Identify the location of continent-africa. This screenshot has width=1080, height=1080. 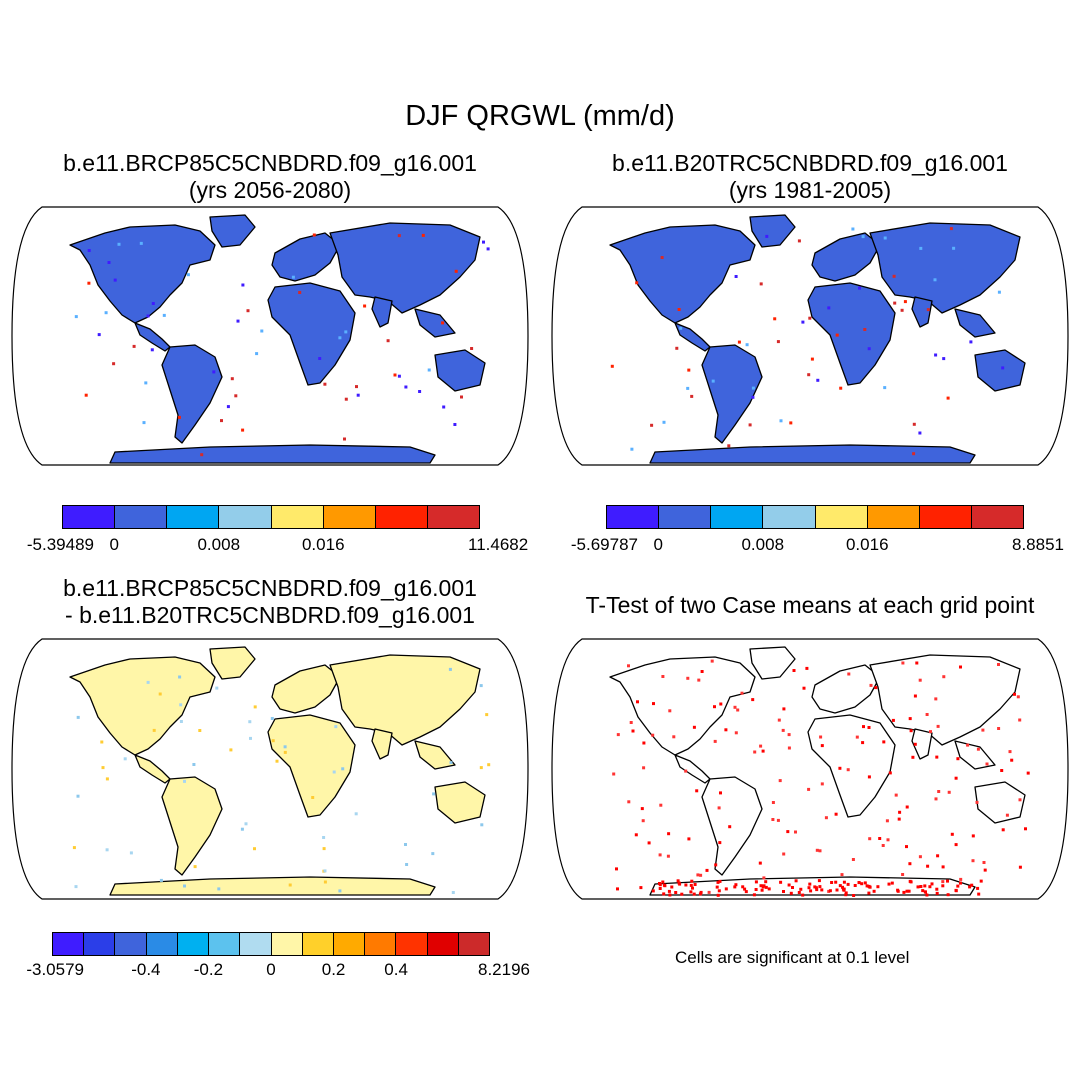
(851, 766).